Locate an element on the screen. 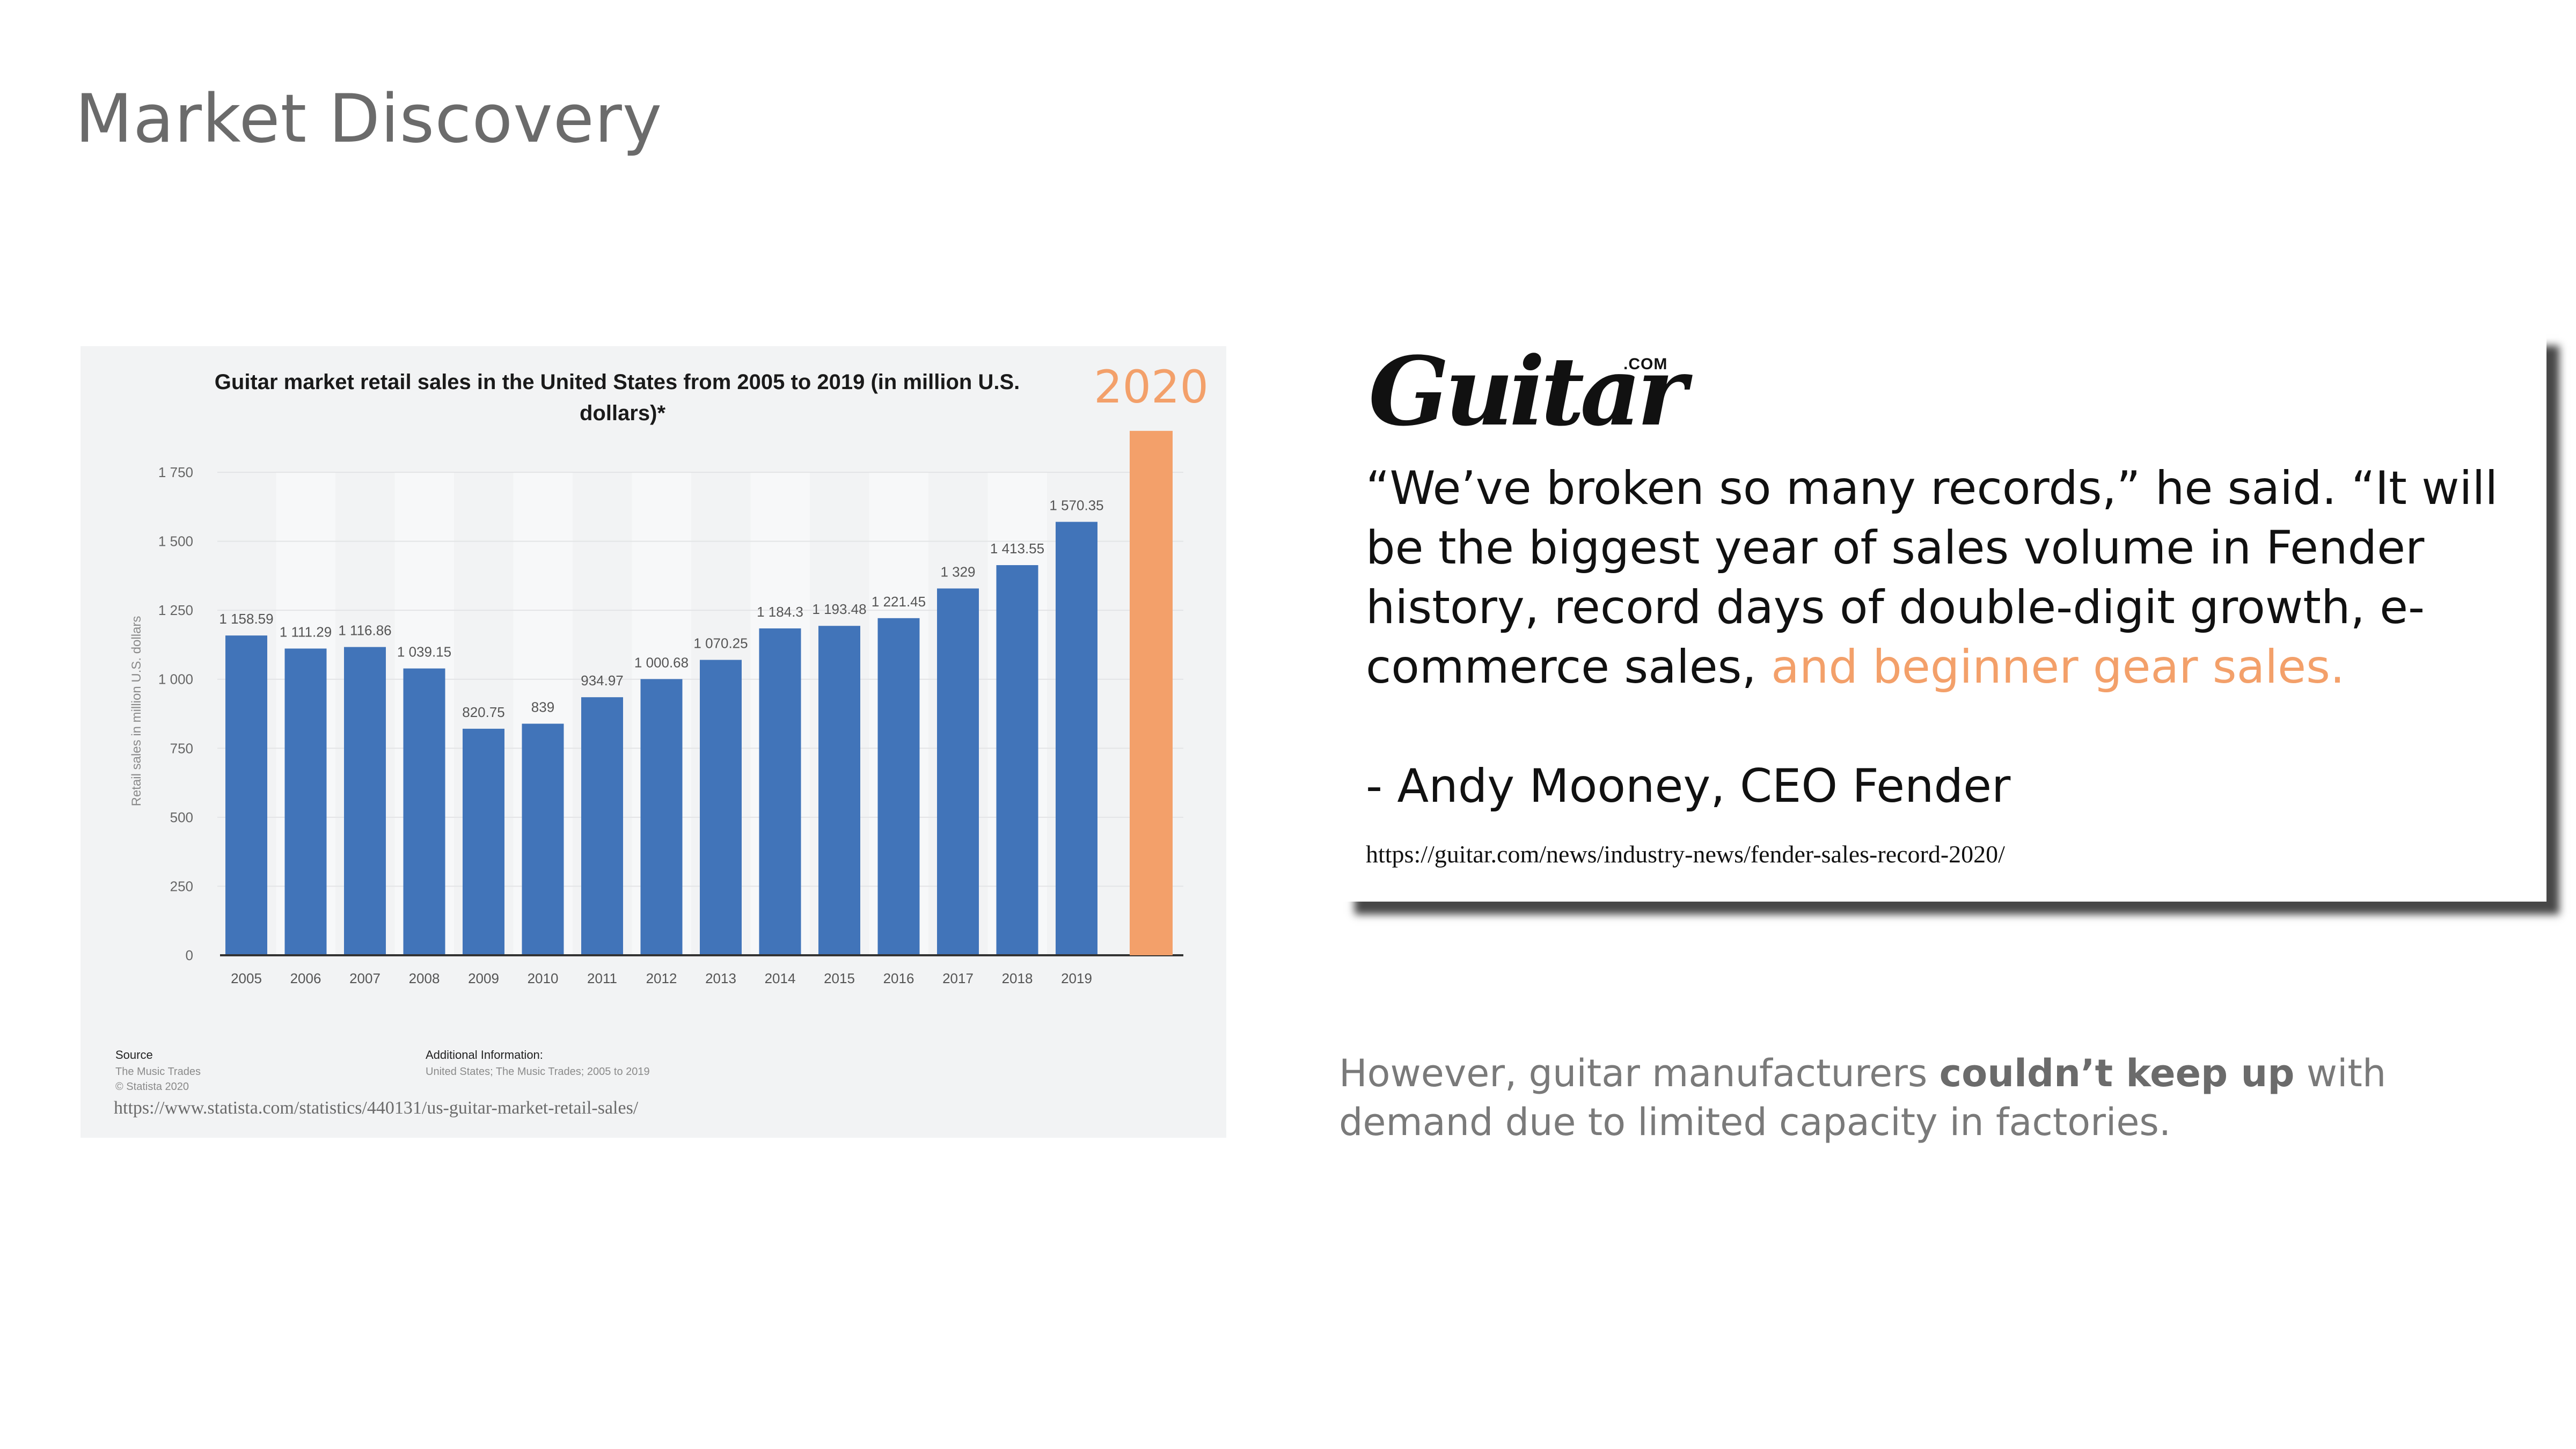 Image resolution: width=2576 pixels, height=1449 pixels. additional-info-heading: Additional Information: is located at coordinates (484, 1055).